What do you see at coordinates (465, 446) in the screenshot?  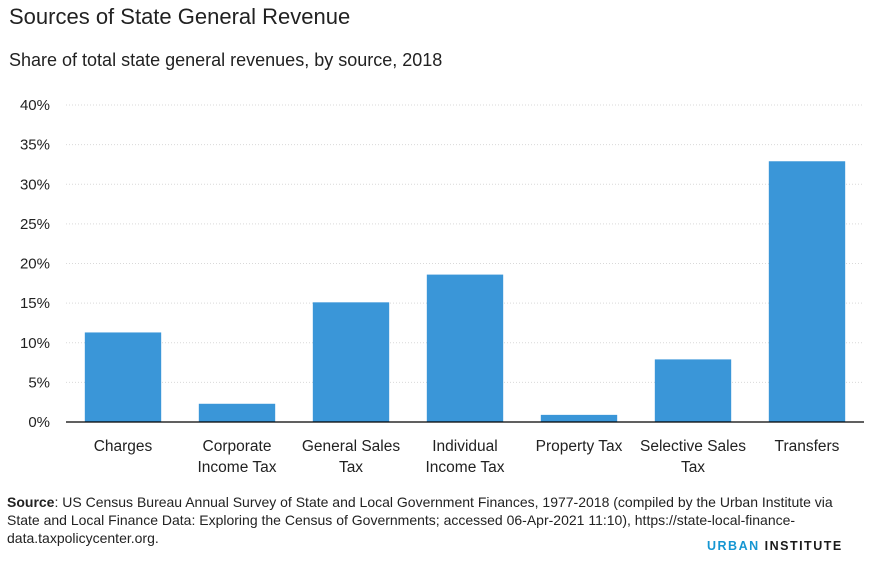 I see `x-tick-label: Individual` at bounding box center [465, 446].